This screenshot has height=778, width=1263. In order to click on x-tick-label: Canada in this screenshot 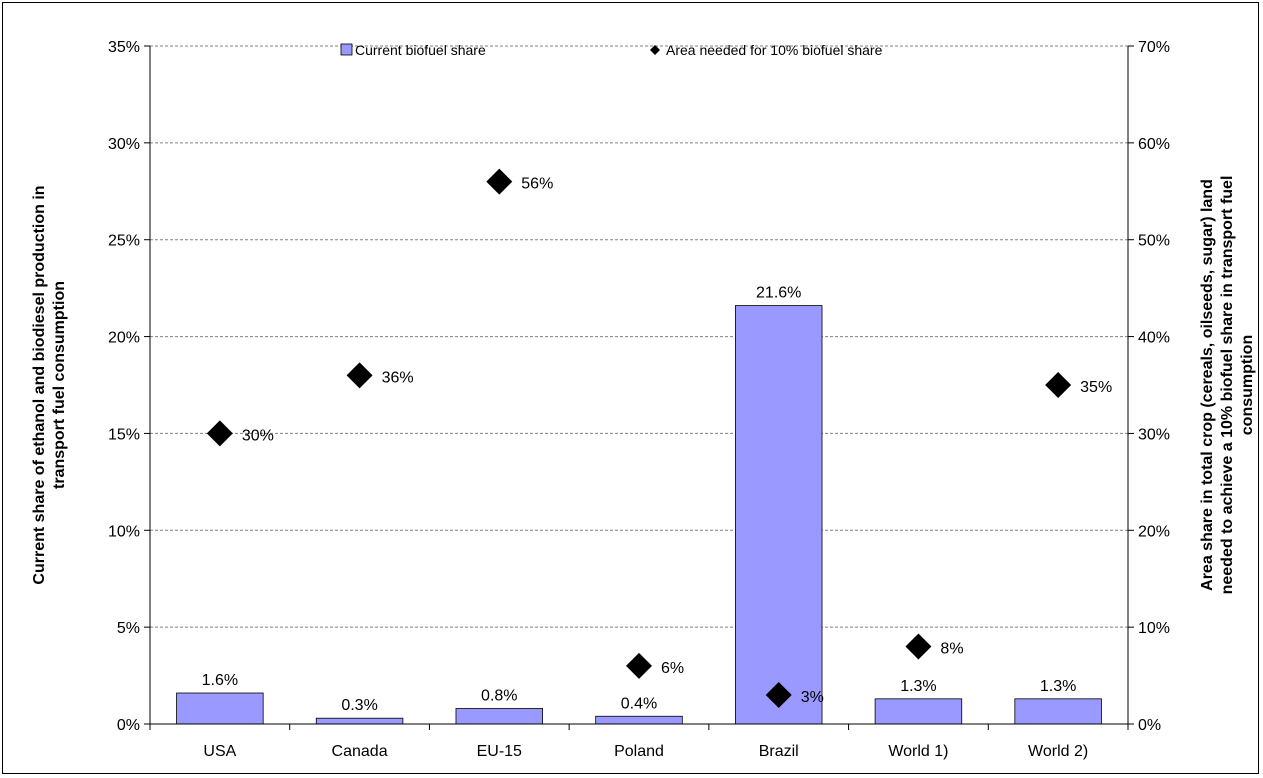, I will do `click(360, 751)`.